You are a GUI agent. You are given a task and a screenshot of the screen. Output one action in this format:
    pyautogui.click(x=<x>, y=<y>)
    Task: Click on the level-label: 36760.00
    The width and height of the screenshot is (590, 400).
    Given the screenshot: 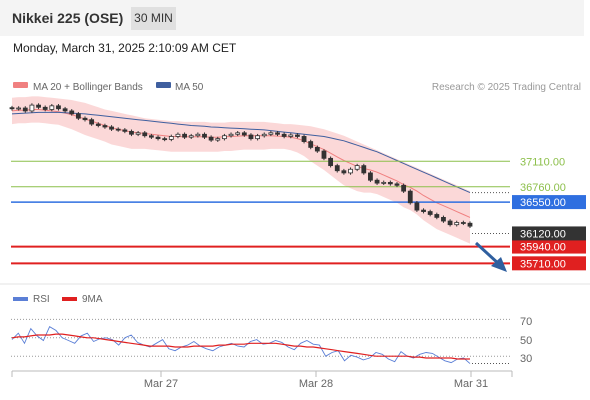 What is the action you would take?
    pyautogui.click(x=543, y=188)
    